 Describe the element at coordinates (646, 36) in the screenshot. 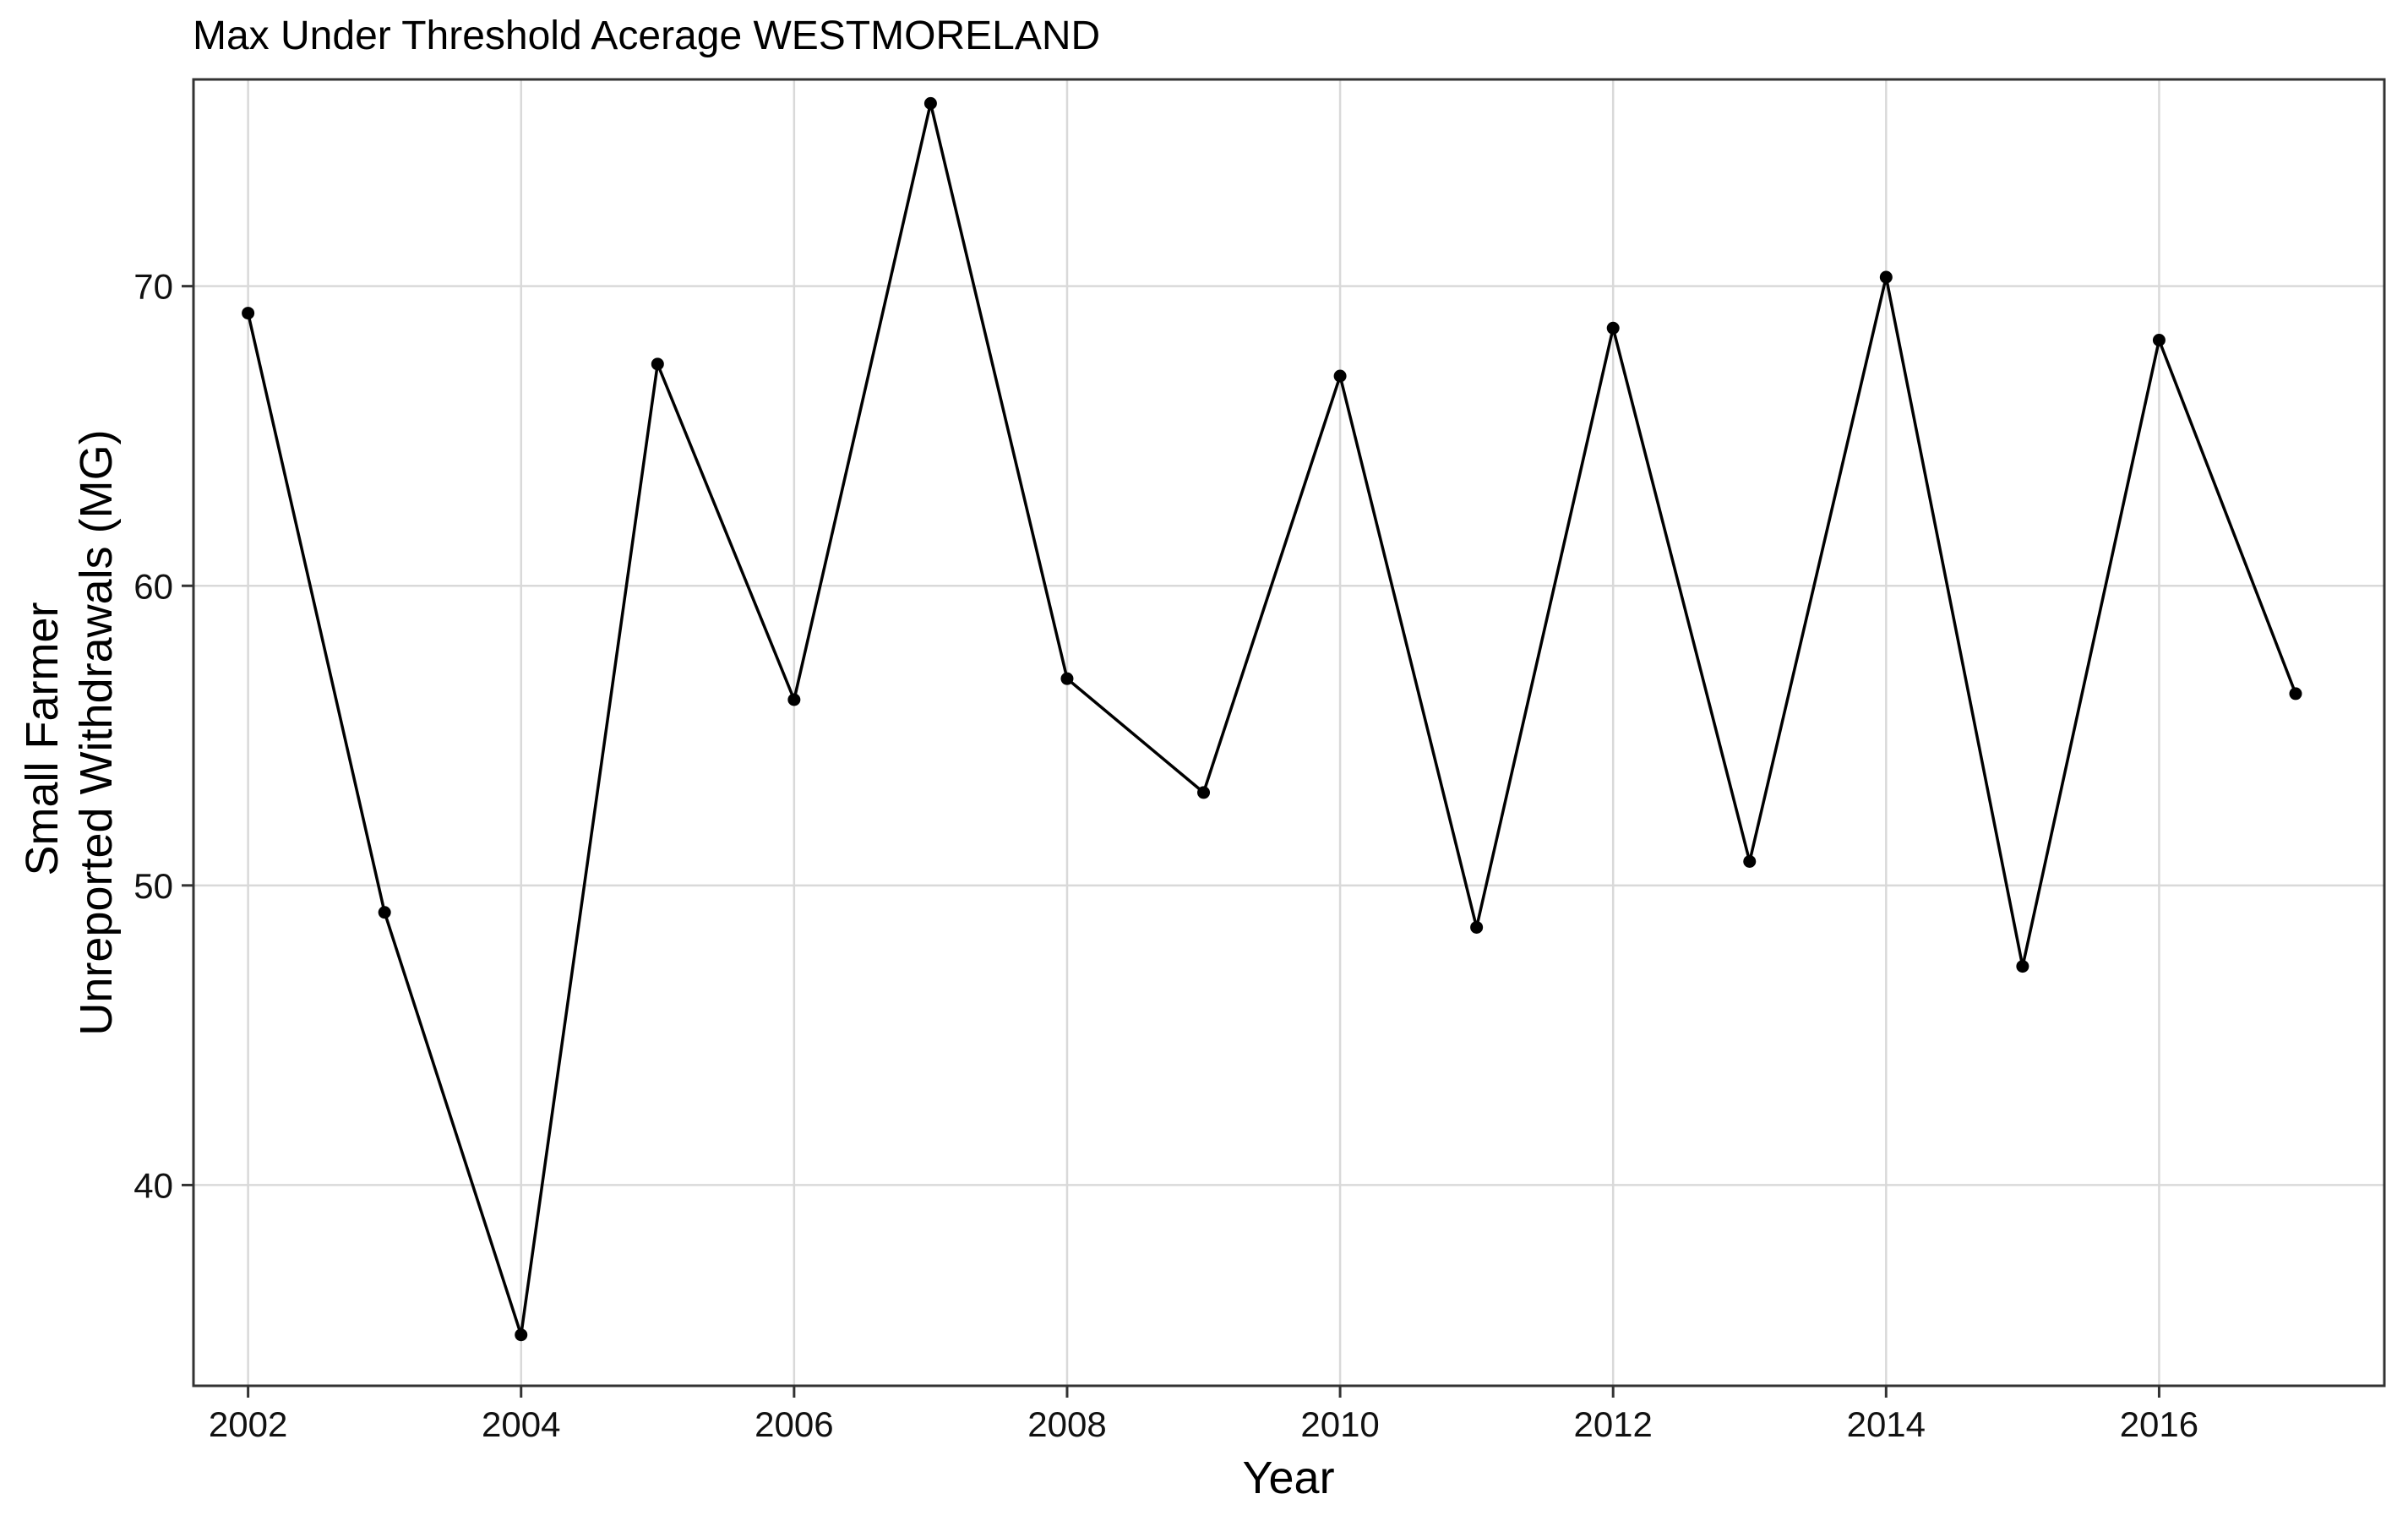

I see `chart-title: Max Under Threshold Acerage WESTMORELAND` at that location.